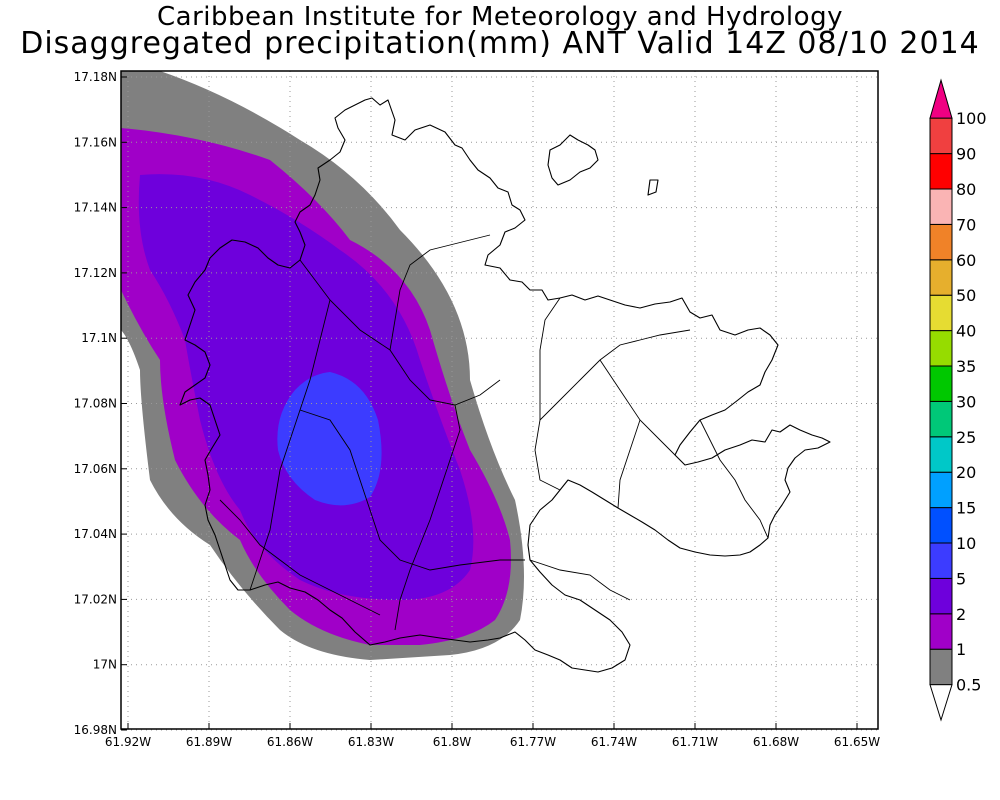 This screenshot has width=1000, height=800. Describe the element at coordinates (966, 437) in the screenshot. I see `colorbar-label: 25` at that location.